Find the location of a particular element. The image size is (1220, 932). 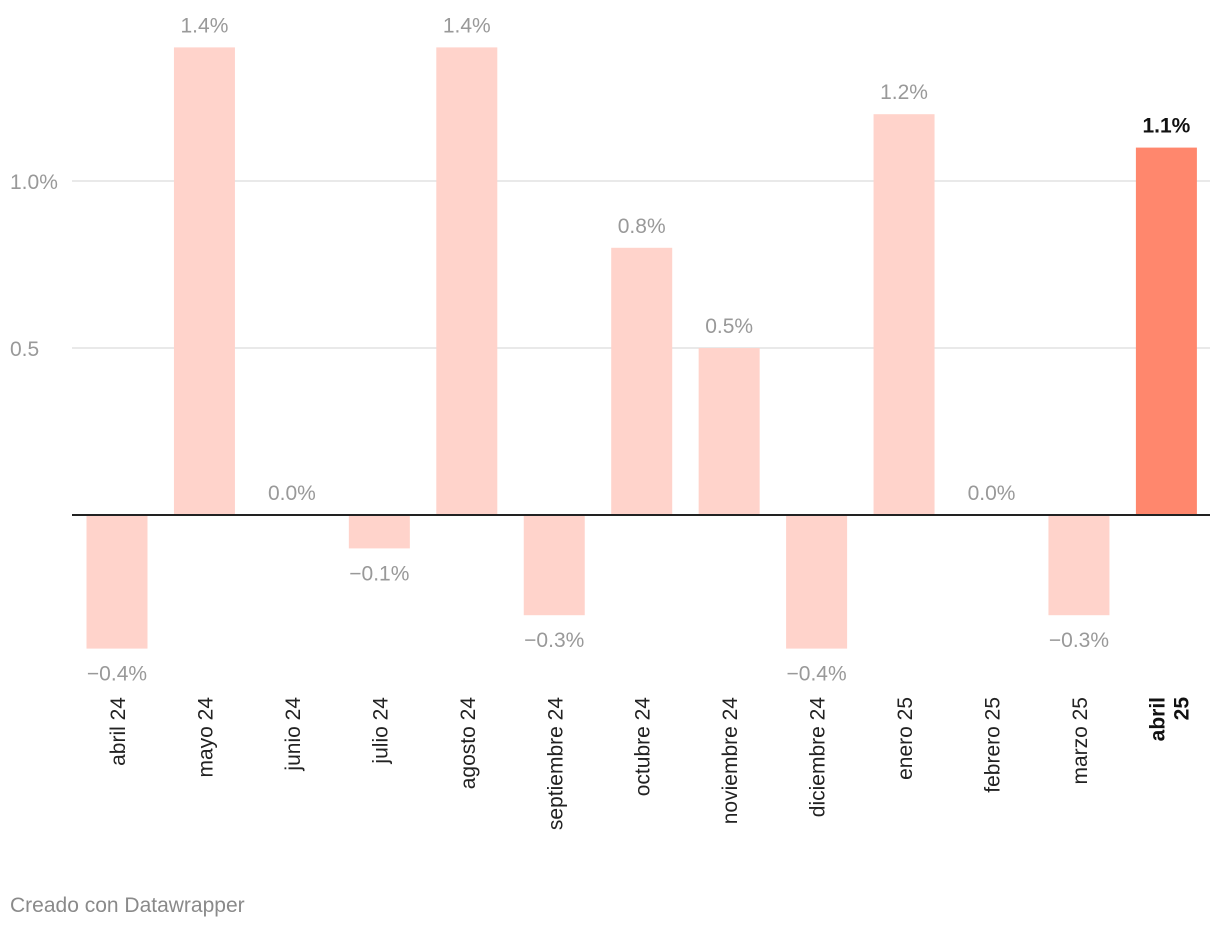

value-label: −0.1% is located at coordinates (379, 573).